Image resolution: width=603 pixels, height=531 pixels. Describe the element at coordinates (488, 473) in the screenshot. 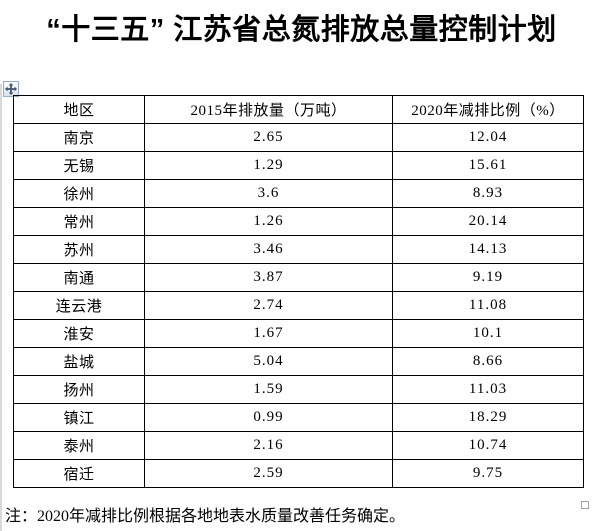

I see `reduction-cell: 9.75` at that location.